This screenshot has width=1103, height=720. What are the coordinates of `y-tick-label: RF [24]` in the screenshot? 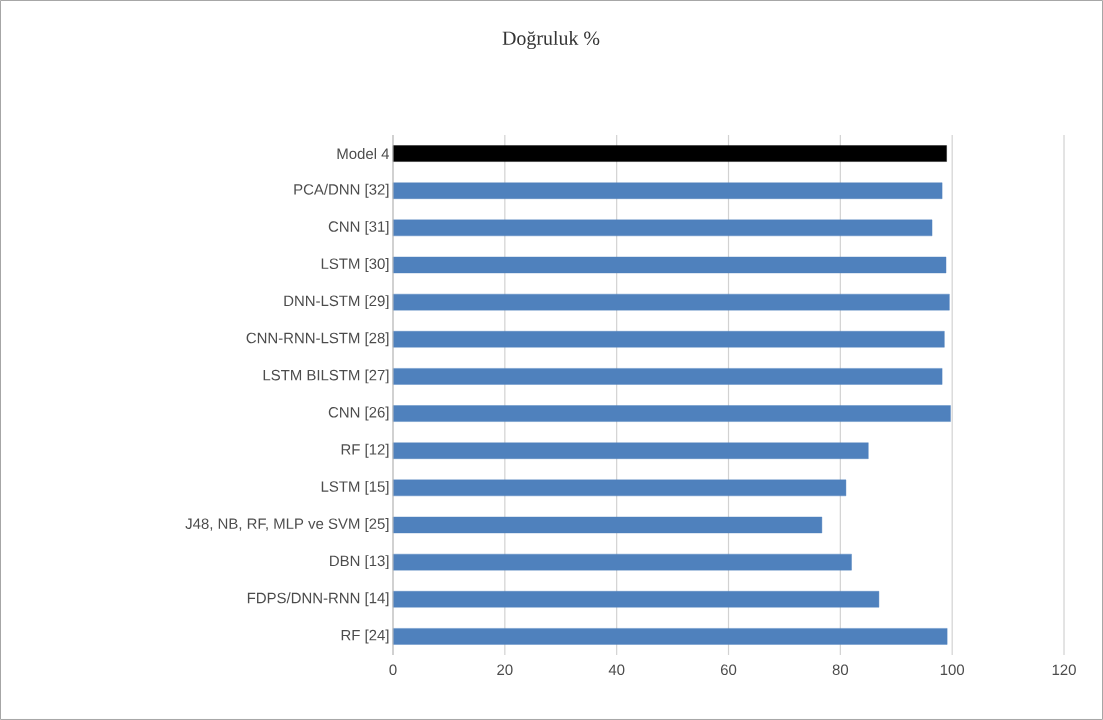 It's located at (365, 636).